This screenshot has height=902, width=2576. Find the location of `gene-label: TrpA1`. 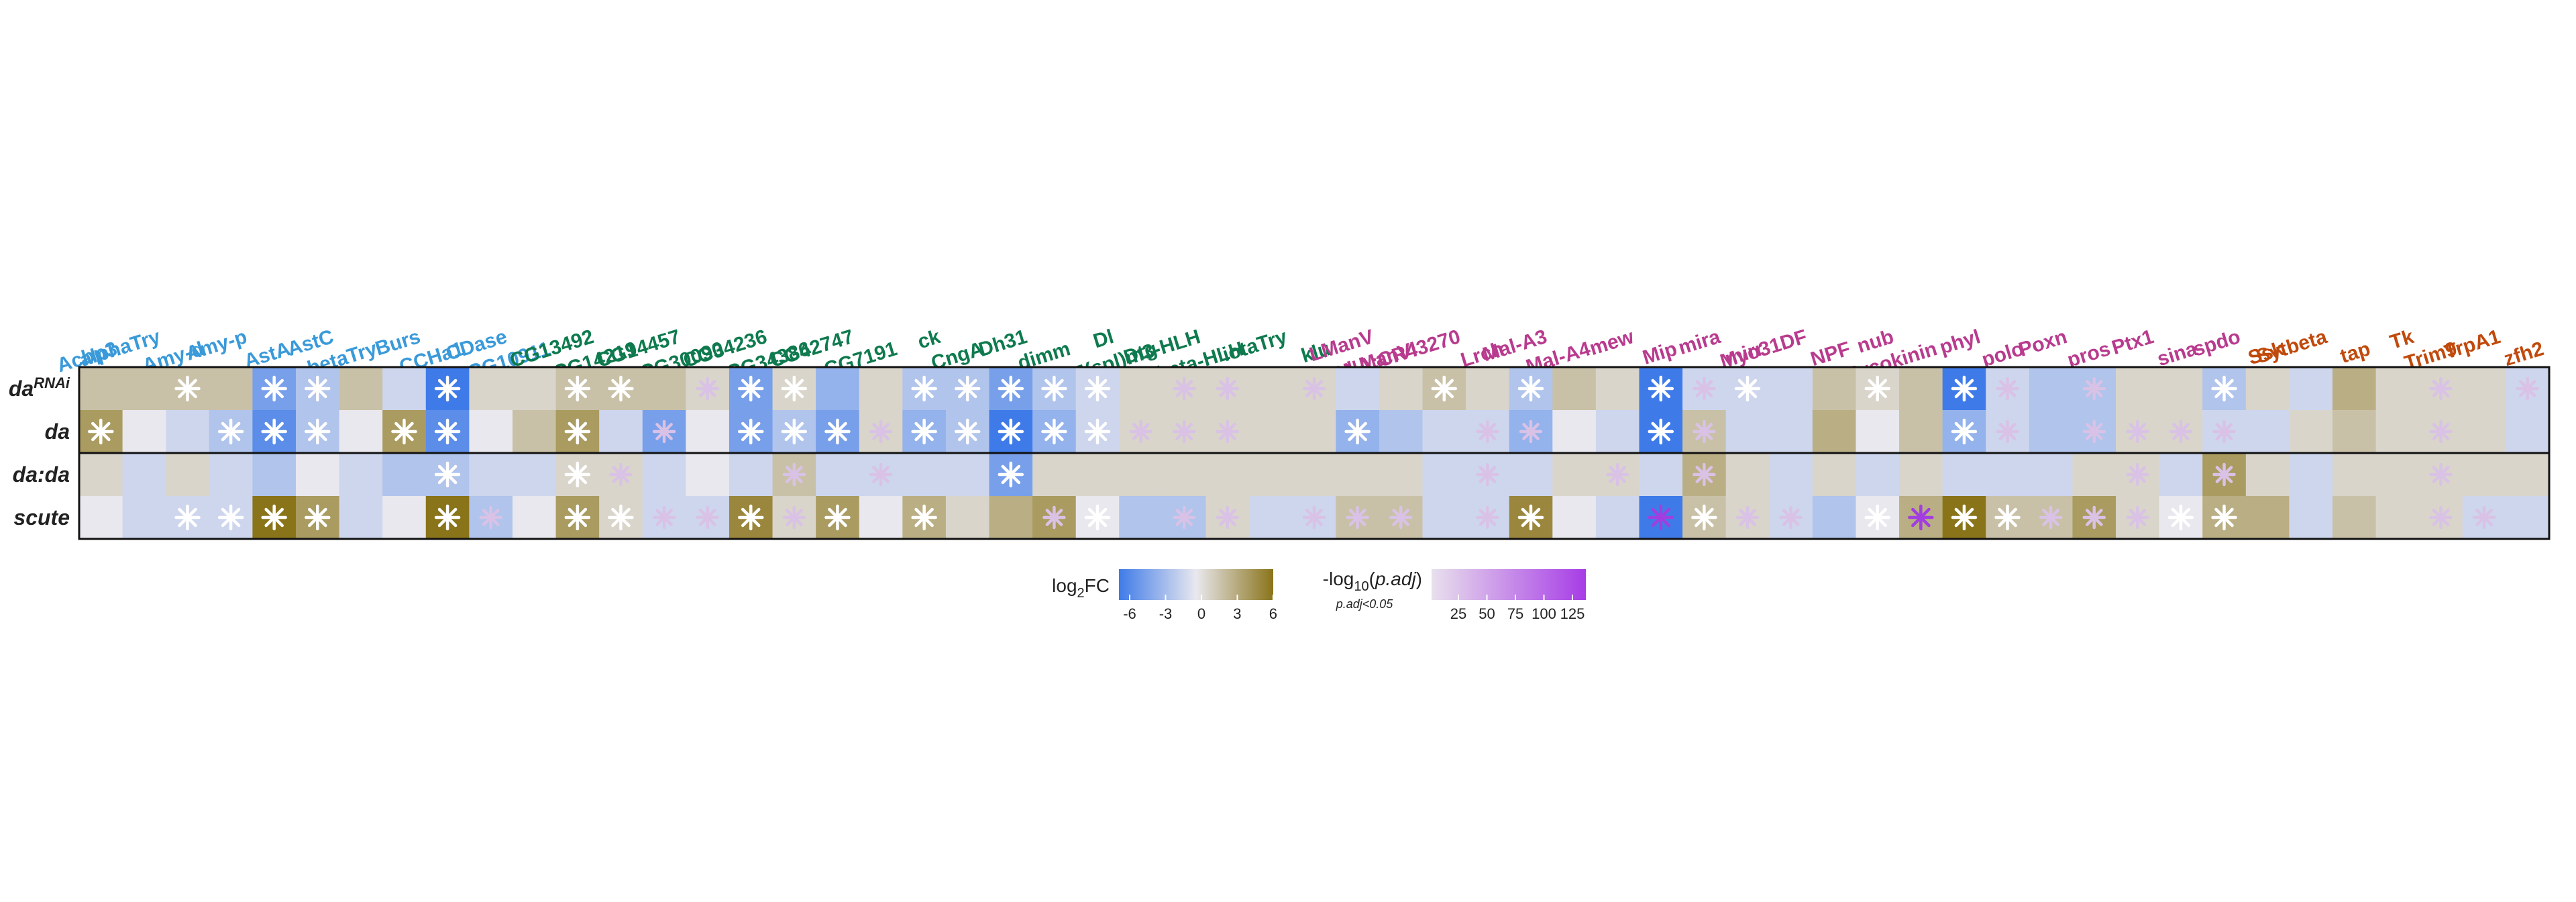

gene-label: TrpA1 is located at coordinates (2472, 344).